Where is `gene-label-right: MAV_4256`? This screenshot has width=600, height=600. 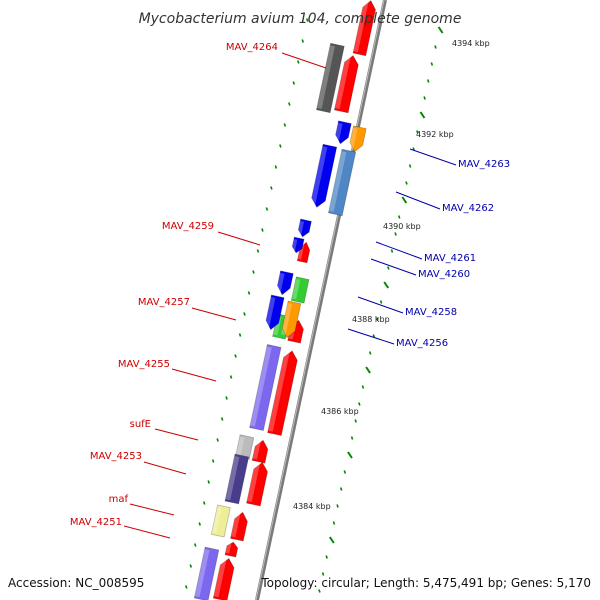 gene-label-right: MAV_4256 is located at coordinates (422, 343).